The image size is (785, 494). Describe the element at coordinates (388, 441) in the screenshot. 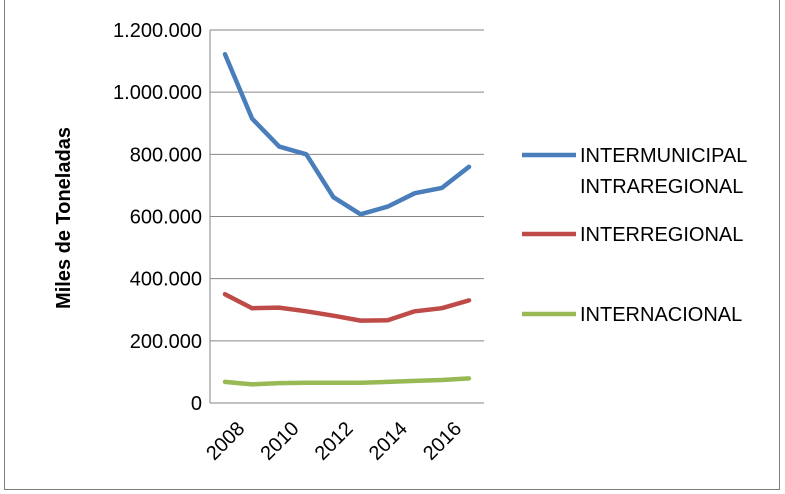

I see `x-tick-label: 2014` at that location.